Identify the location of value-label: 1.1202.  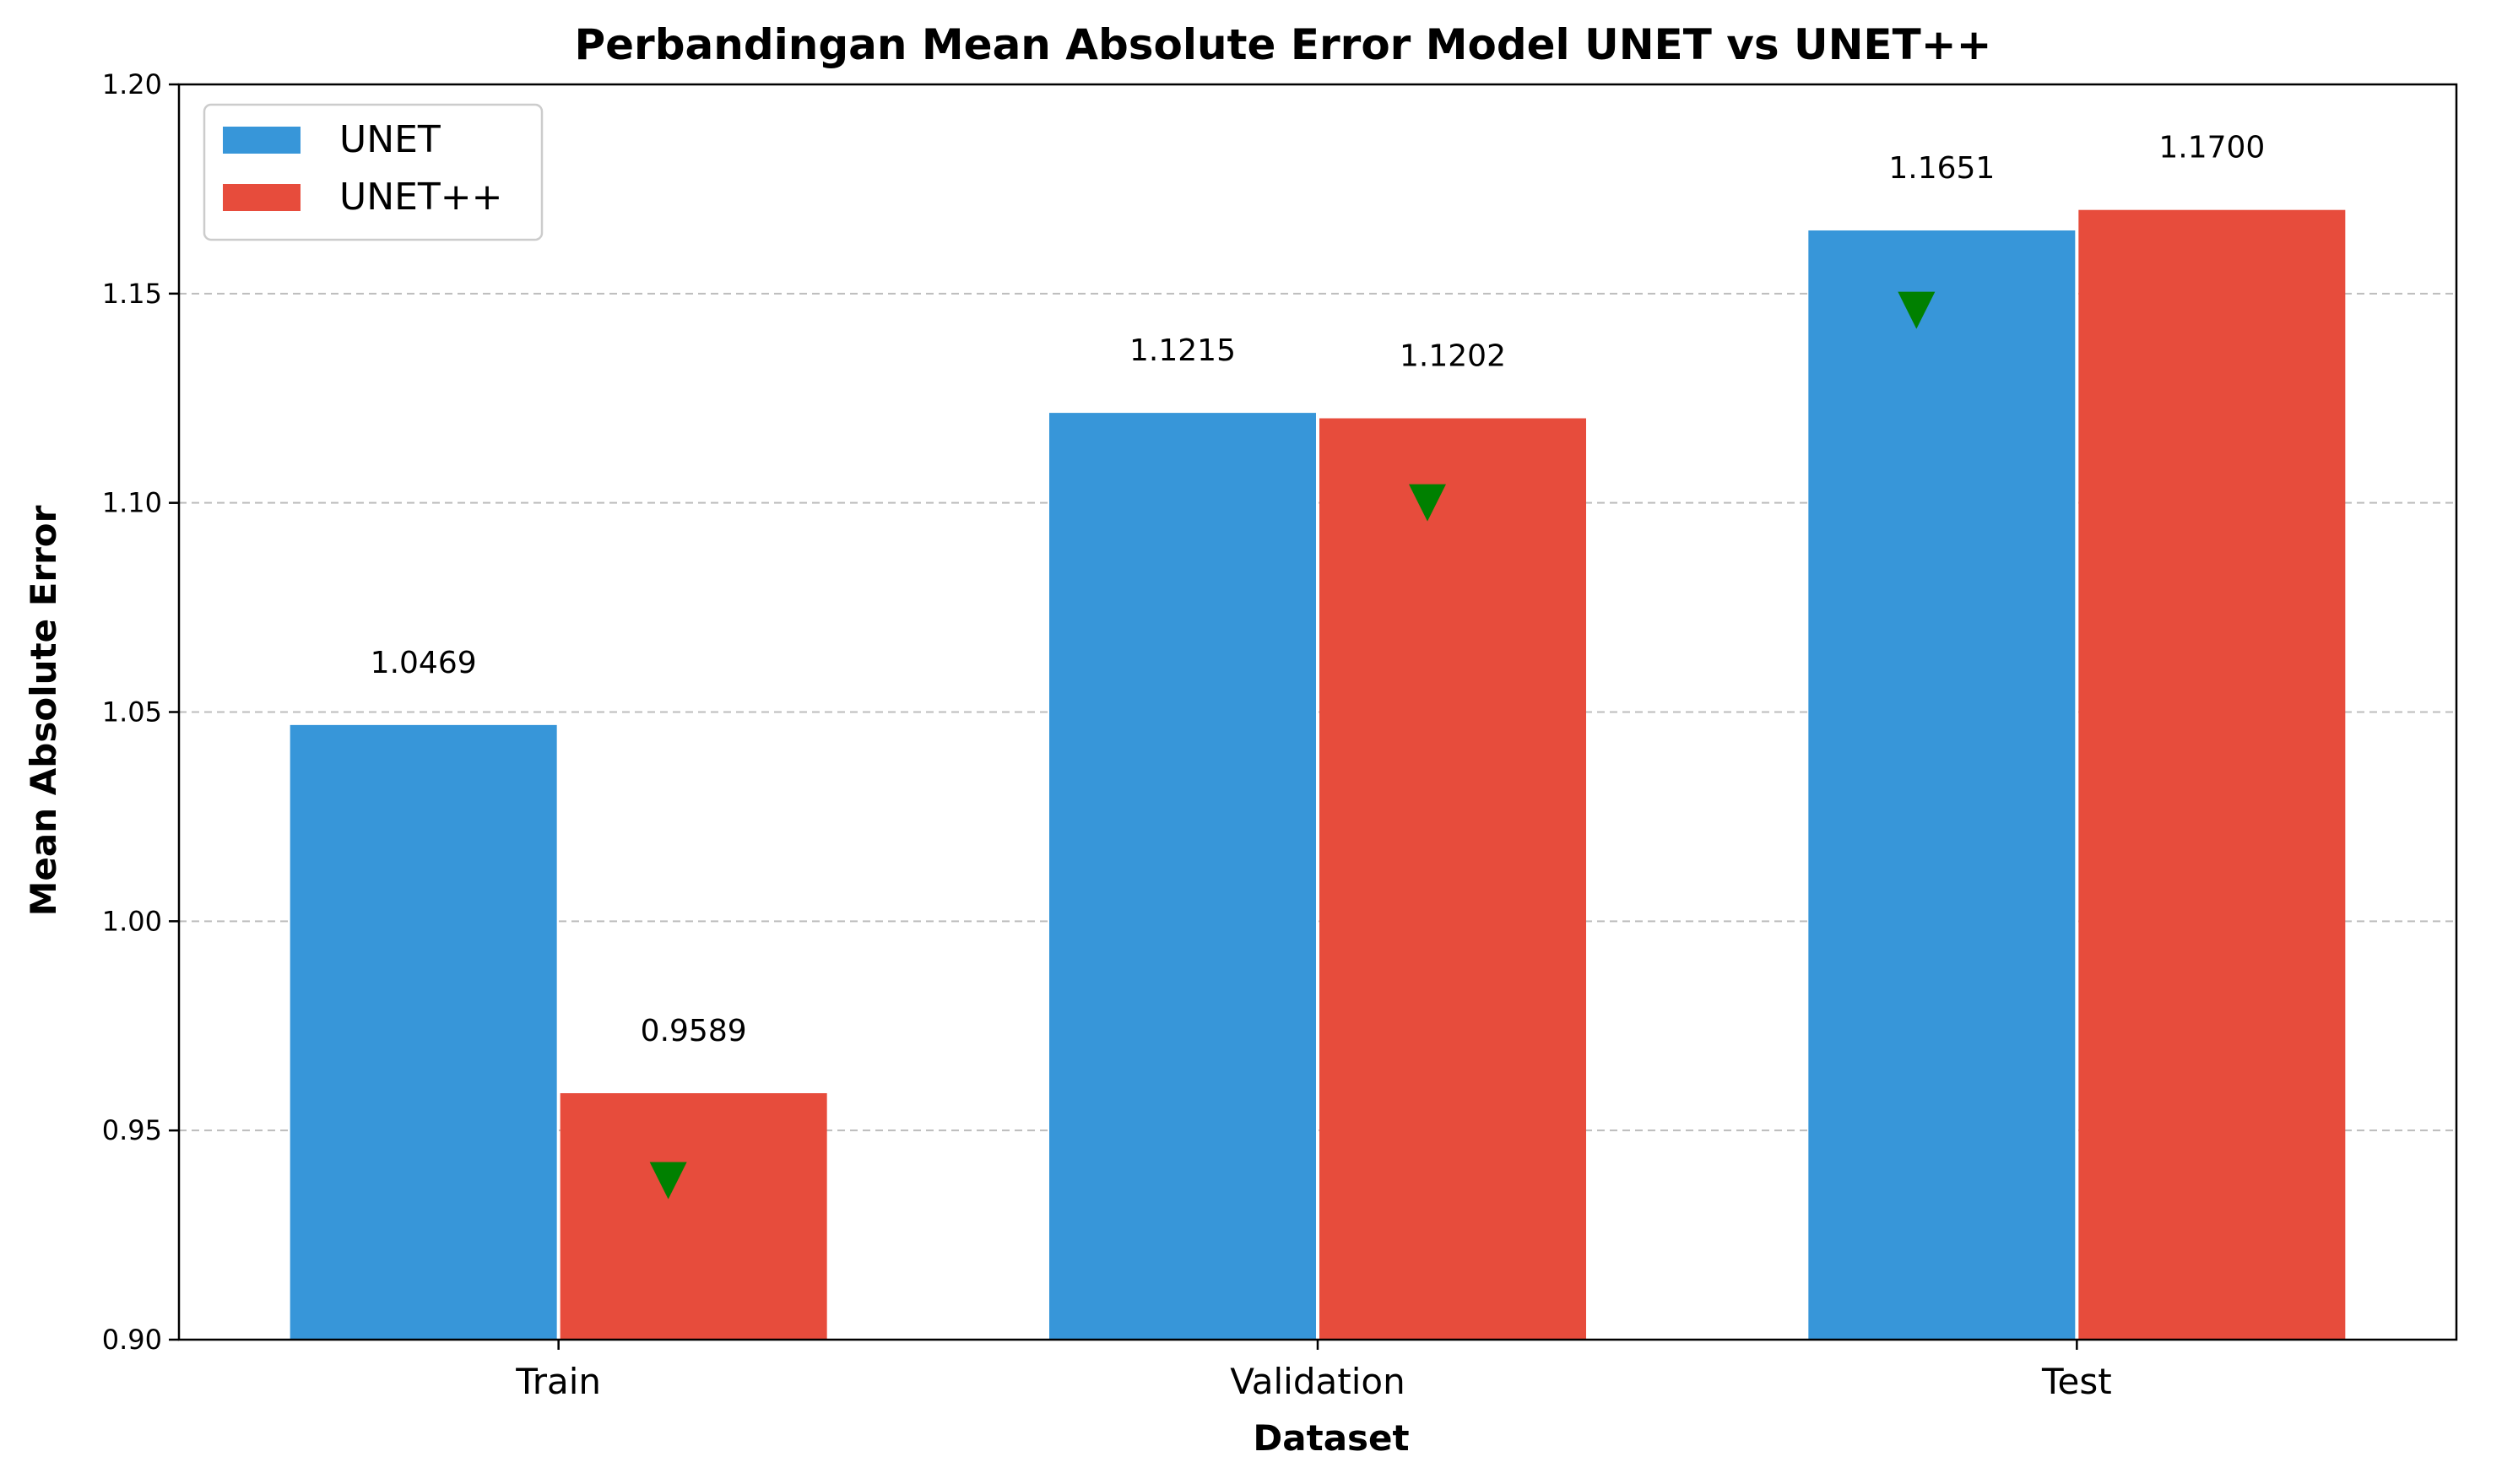
(1453, 356).